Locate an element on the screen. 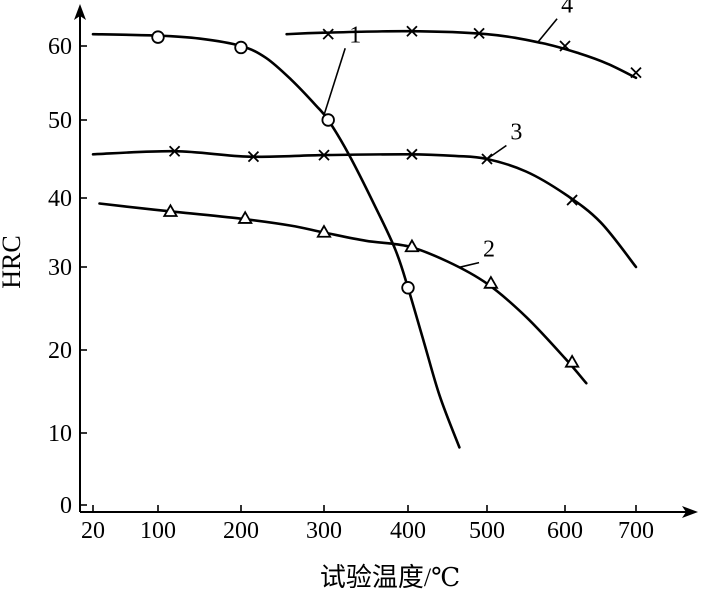  x-tick-label: 100 is located at coordinates (158, 531).